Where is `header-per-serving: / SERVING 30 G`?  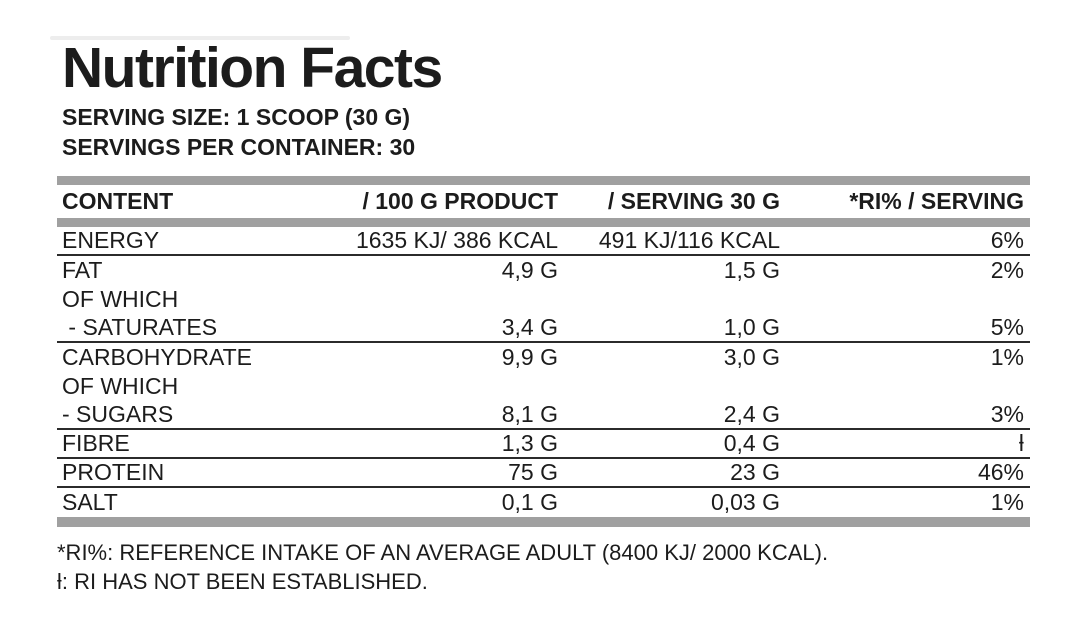
header-per-serving: / SERVING 30 G is located at coordinates (693, 201).